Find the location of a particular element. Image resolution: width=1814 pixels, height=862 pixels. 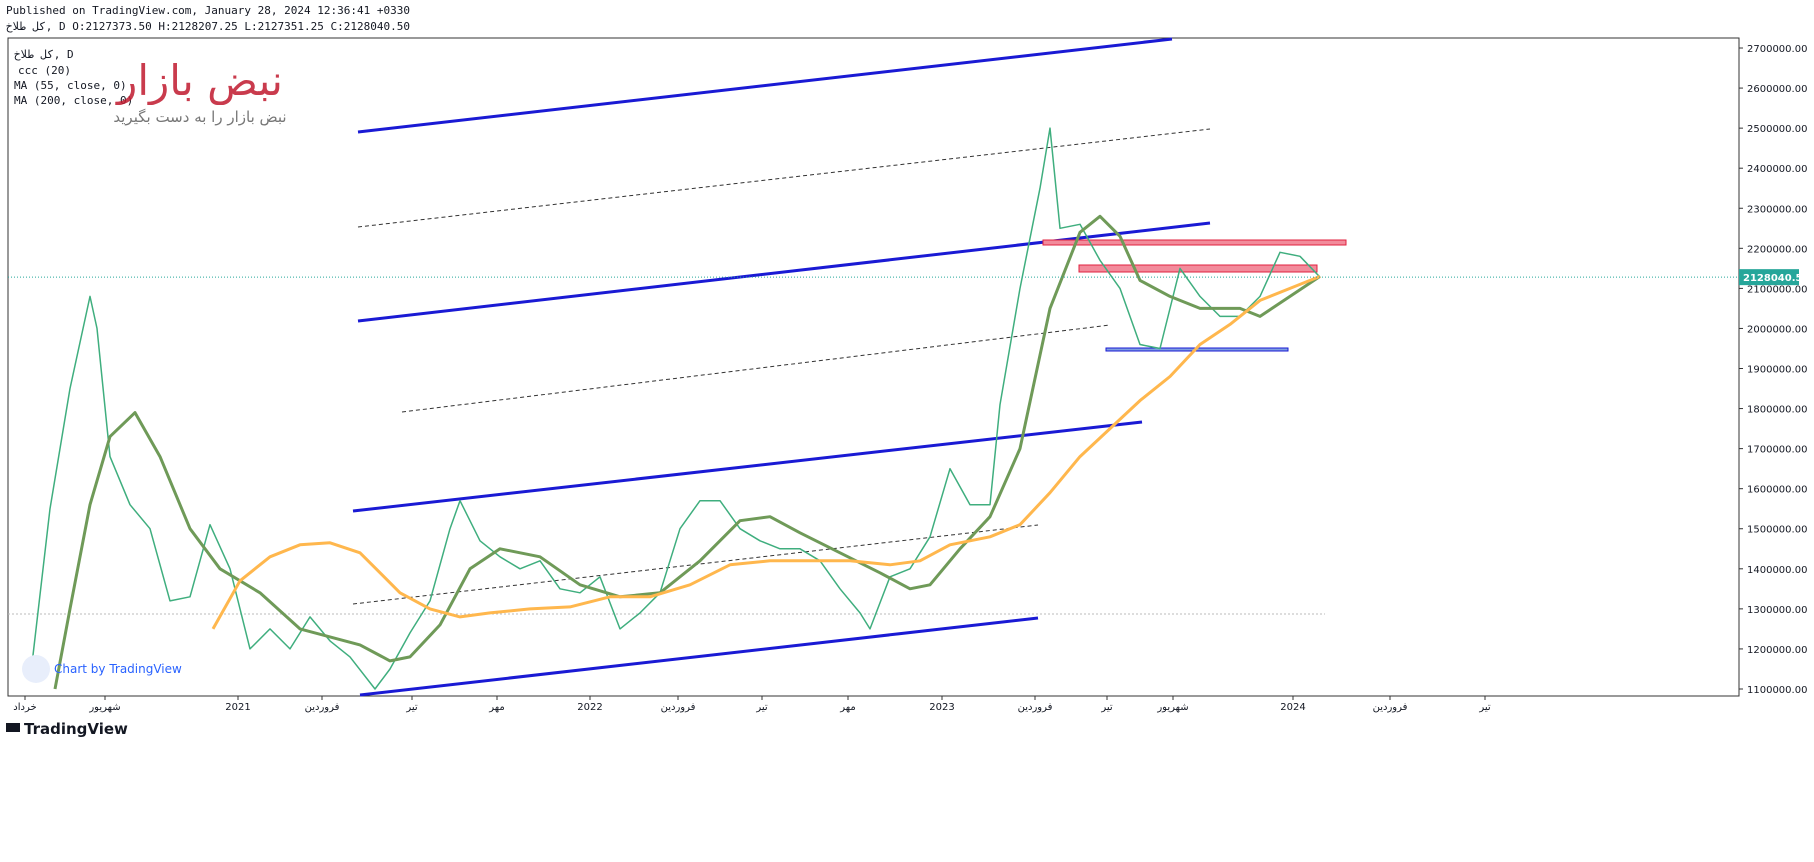

y-tick-label: 2400000.00 is located at coordinates (1777, 169).